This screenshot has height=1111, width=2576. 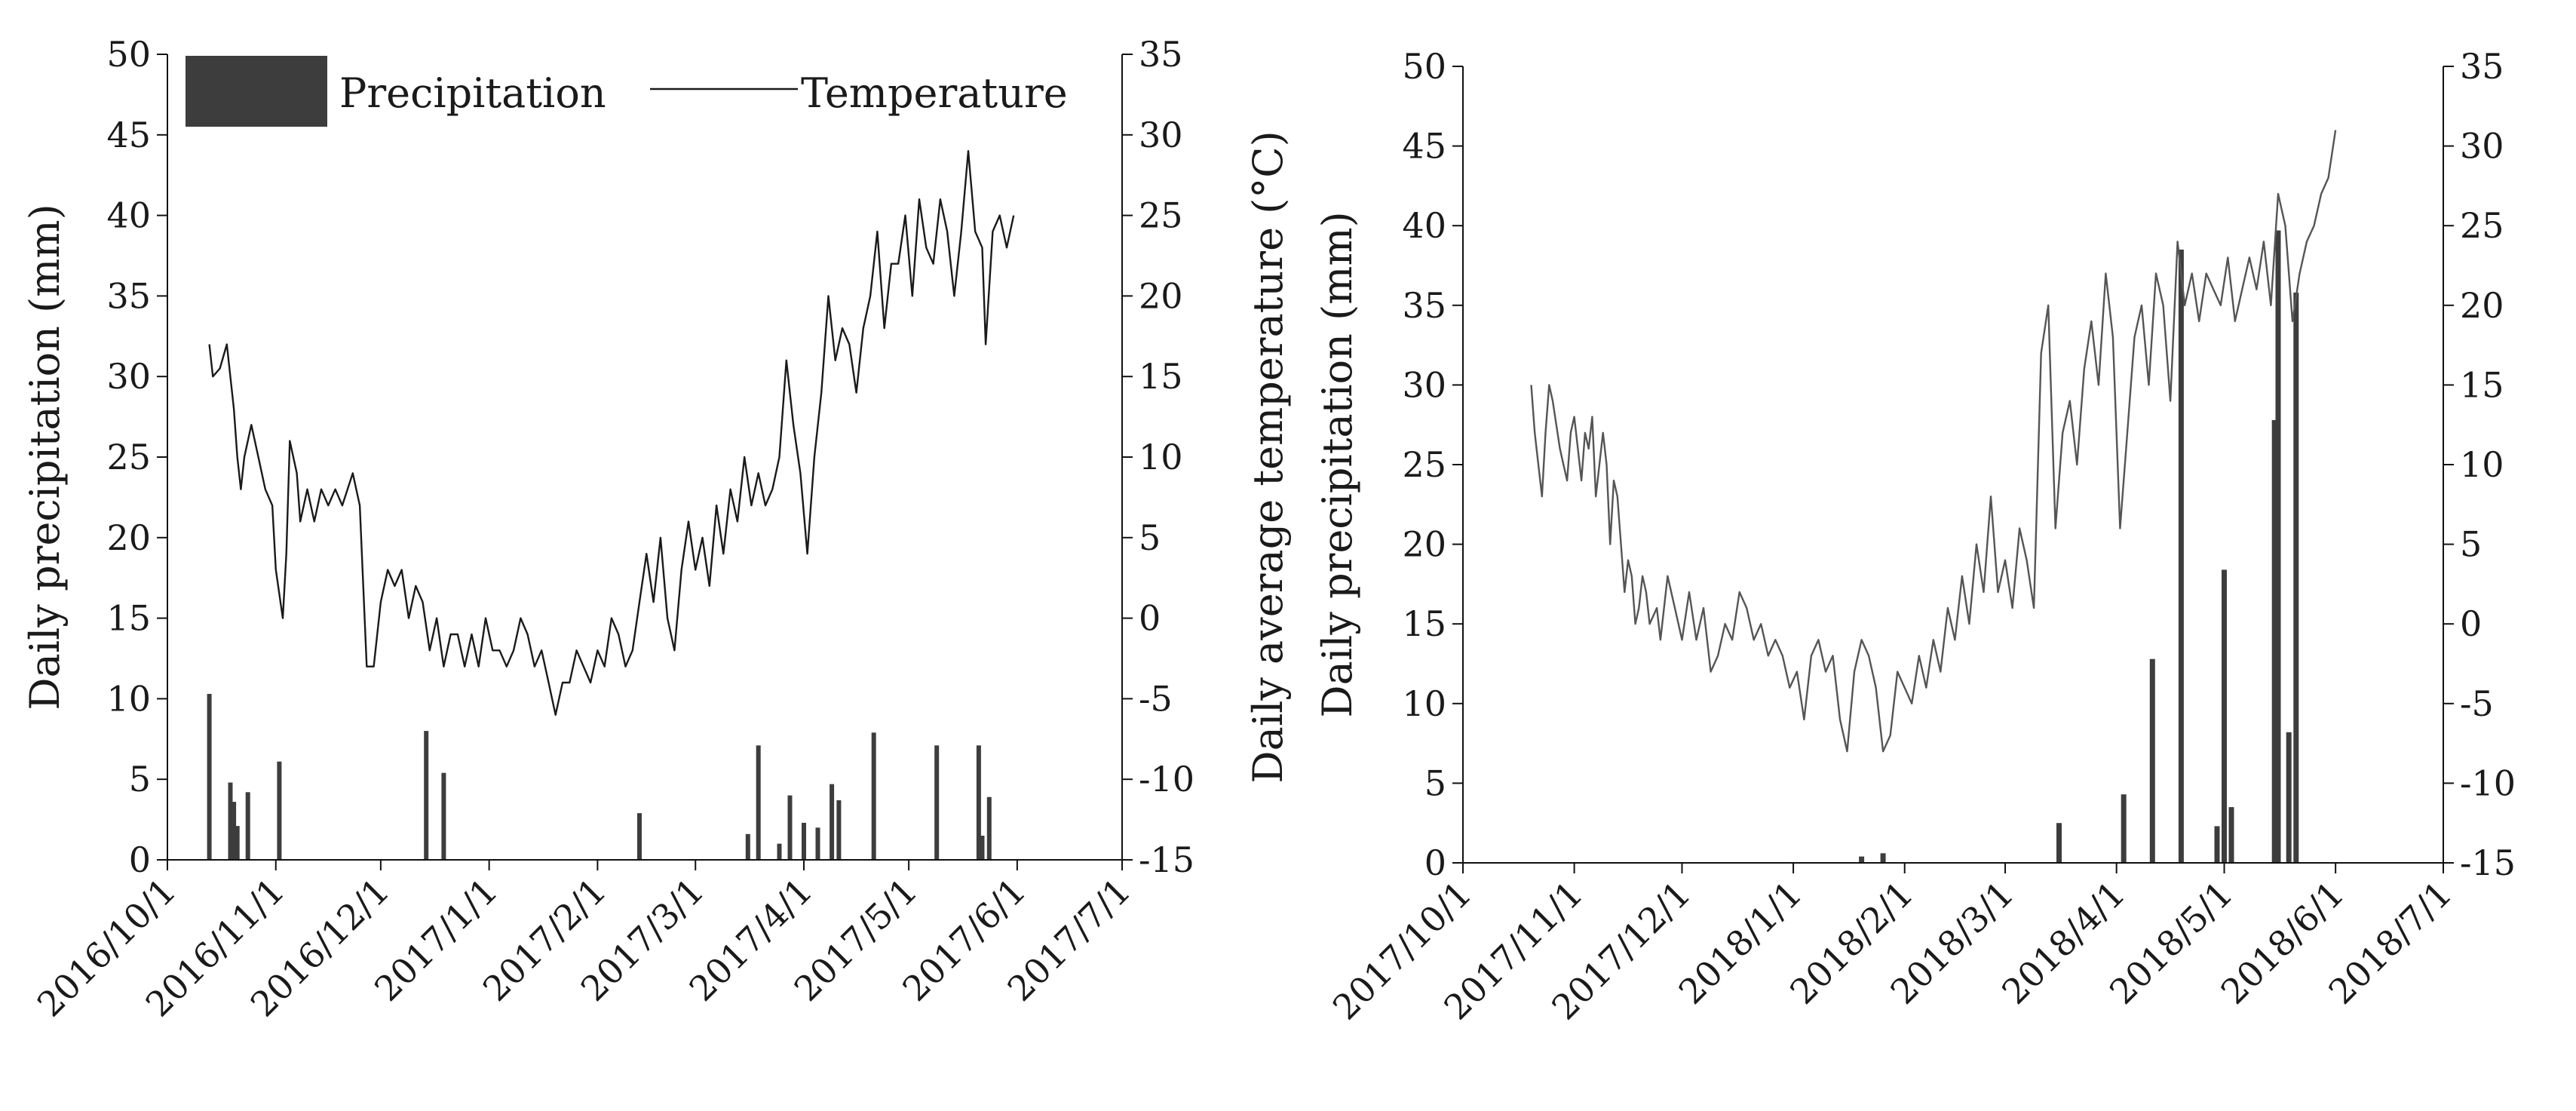 I want to click on left-y-tick-label: 45, so click(x=128, y=135).